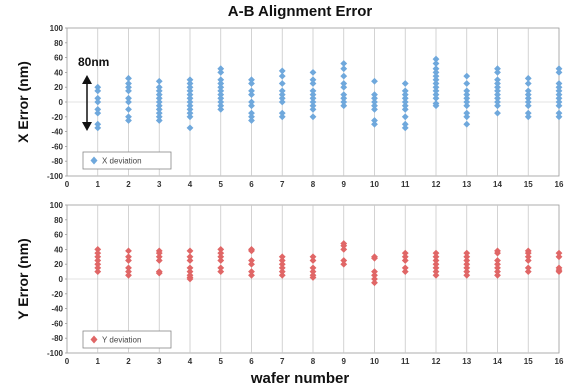  Describe the element at coordinates (251, 361) in the screenshot. I see `x-tick-label: 6` at that location.